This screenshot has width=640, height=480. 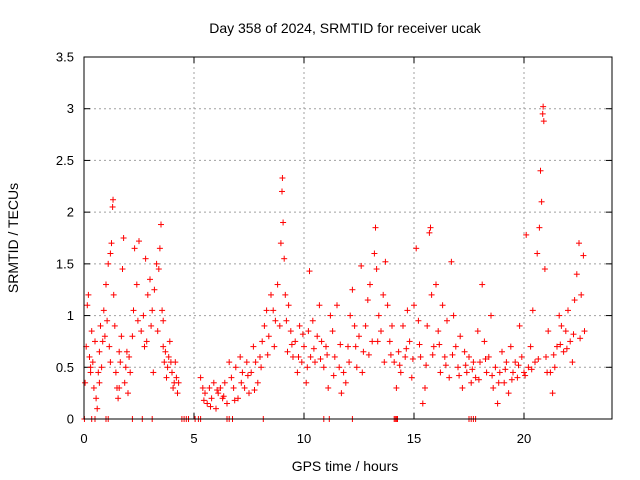 What do you see at coordinates (70, 419) in the screenshot?
I see `y-tick-label: 0` at bounding box center [70, 419].